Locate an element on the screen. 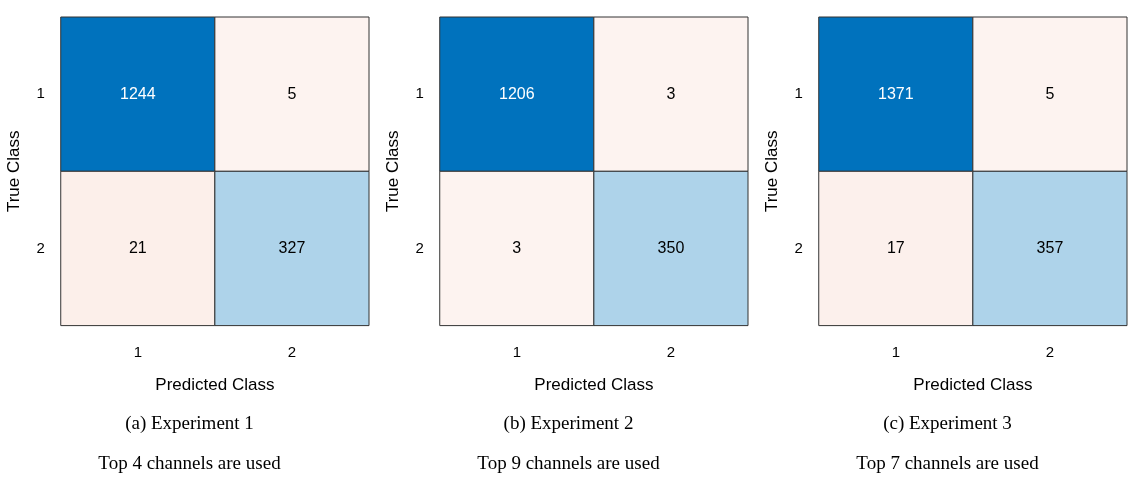 The width and height of the screenshot is (1137, 490). text: (a) Experiment 1 is located at coordinates (189, 423).